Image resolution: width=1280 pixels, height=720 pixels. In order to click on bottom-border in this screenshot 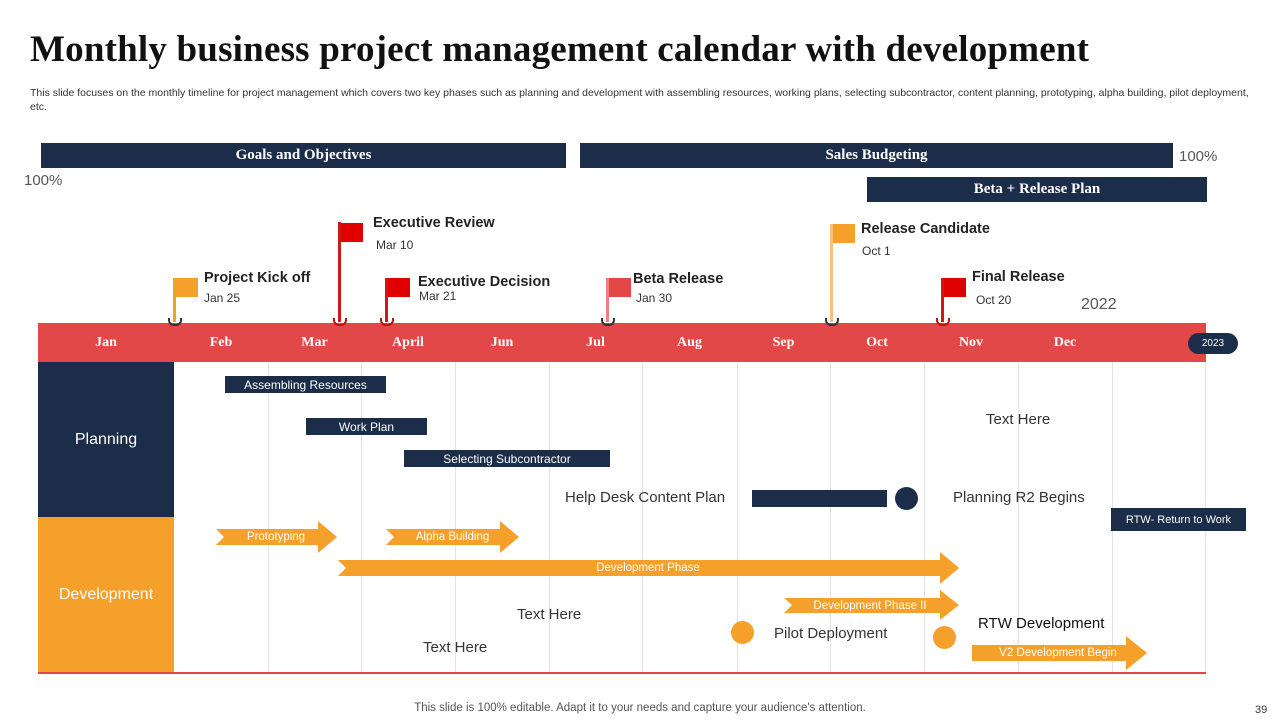, I will do `click(622, 673)`.